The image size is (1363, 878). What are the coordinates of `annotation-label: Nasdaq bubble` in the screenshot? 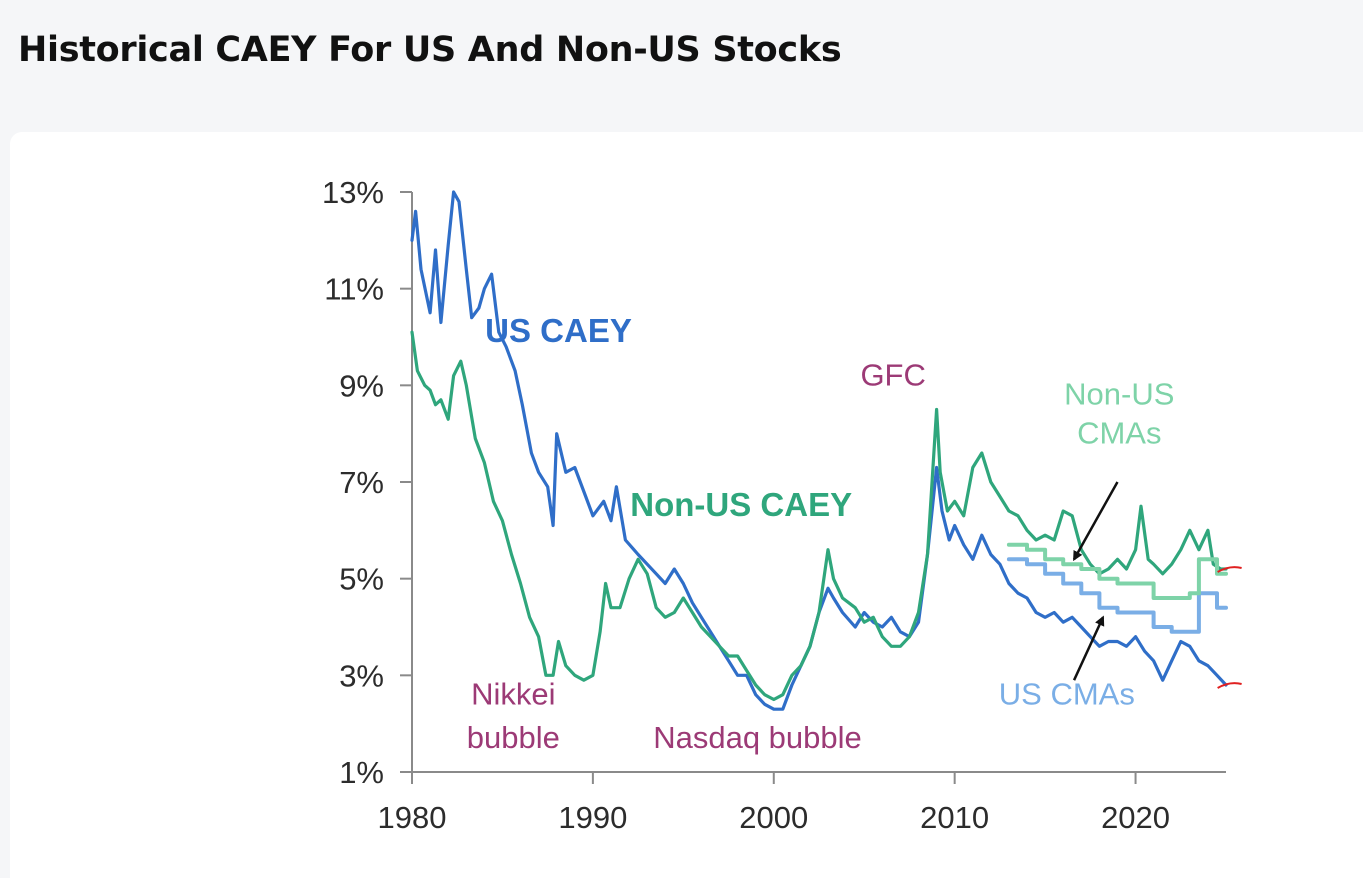 It's located at (757, 737).